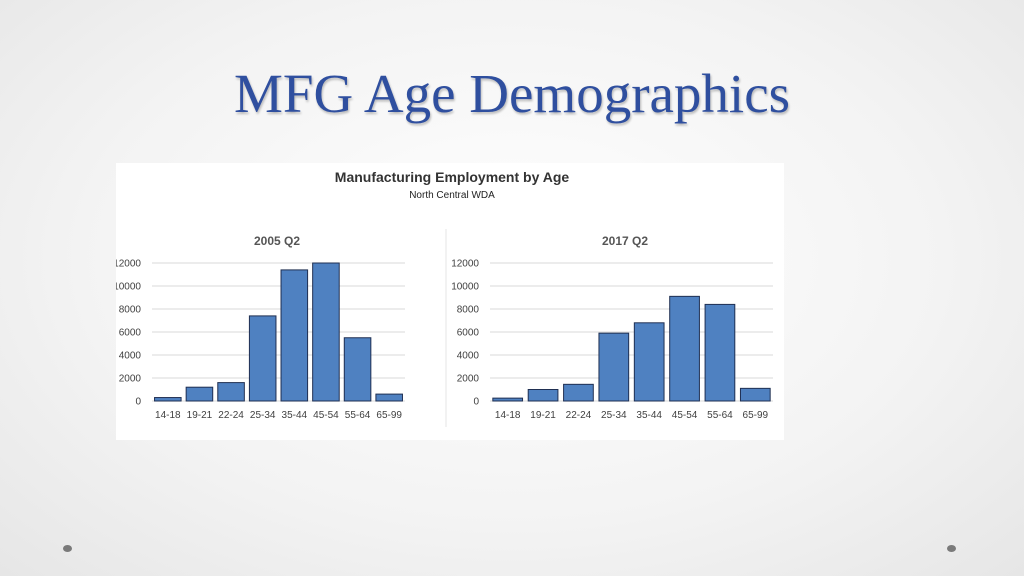  I want to click on decorative-dot-left, so click(67, 548).